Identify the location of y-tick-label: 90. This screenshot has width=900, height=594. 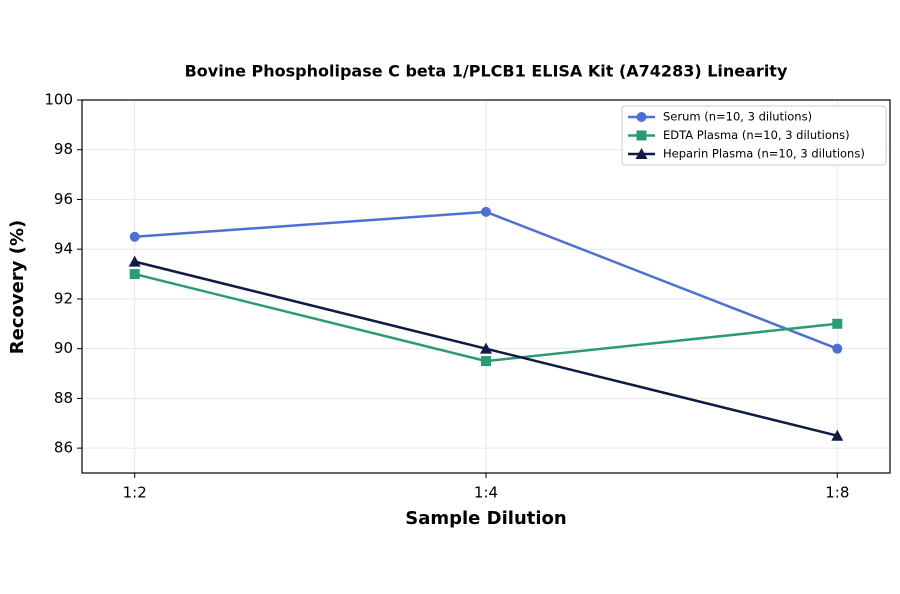
(63, 348).